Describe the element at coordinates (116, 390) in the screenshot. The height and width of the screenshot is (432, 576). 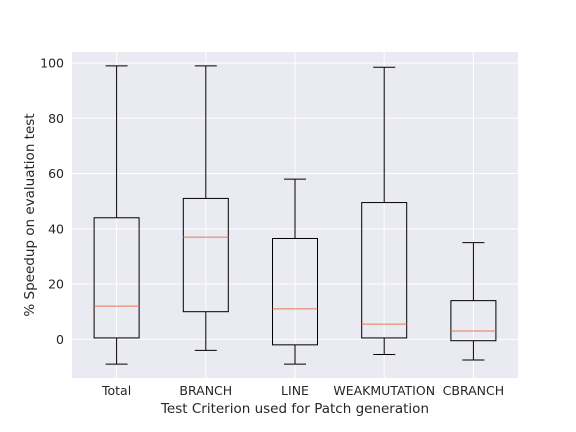
I see `x-tick-label: Total` at that location.